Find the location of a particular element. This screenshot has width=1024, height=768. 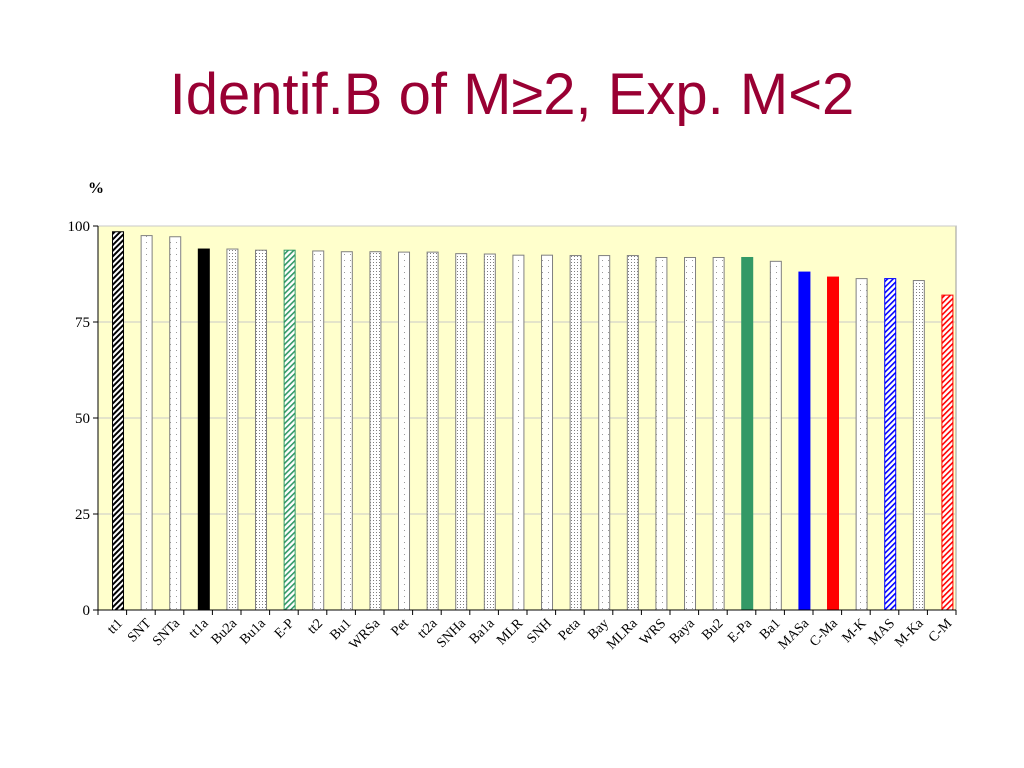

bar-m-k is located at coordinates (861, 444).